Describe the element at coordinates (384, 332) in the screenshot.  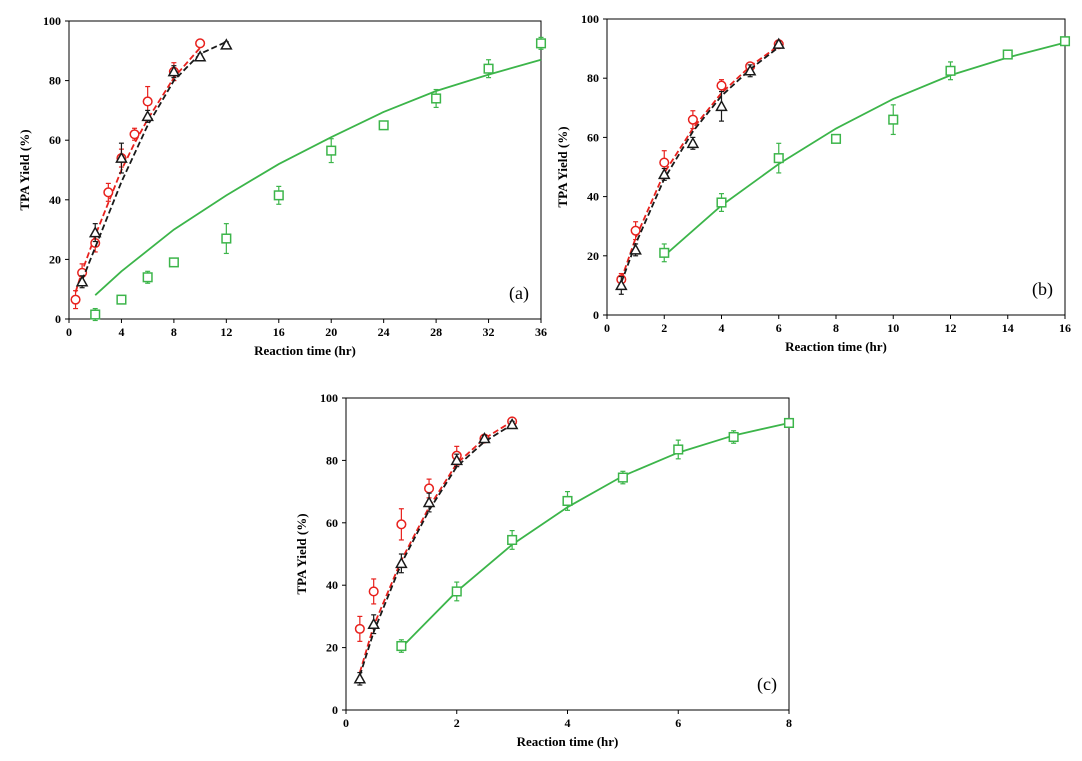
I see `x-tick-label: 24` at that location.